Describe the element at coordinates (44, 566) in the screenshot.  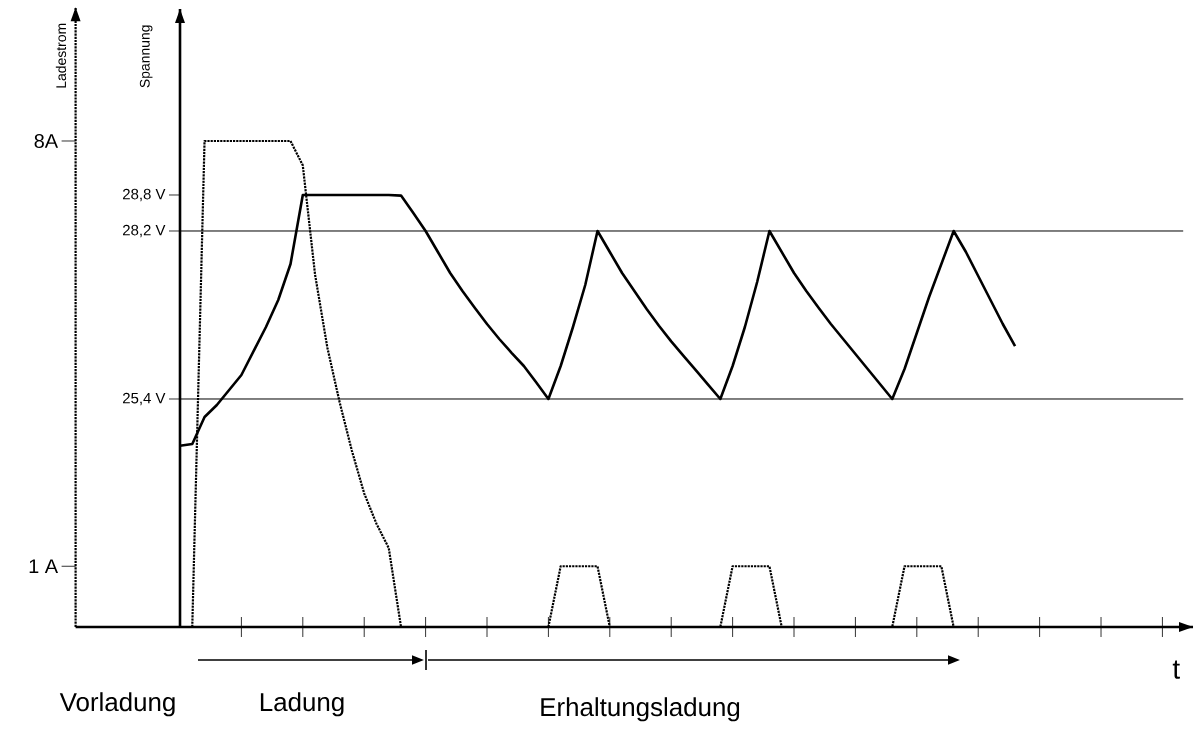
I see `y-tick-label: 1 A` at that location.